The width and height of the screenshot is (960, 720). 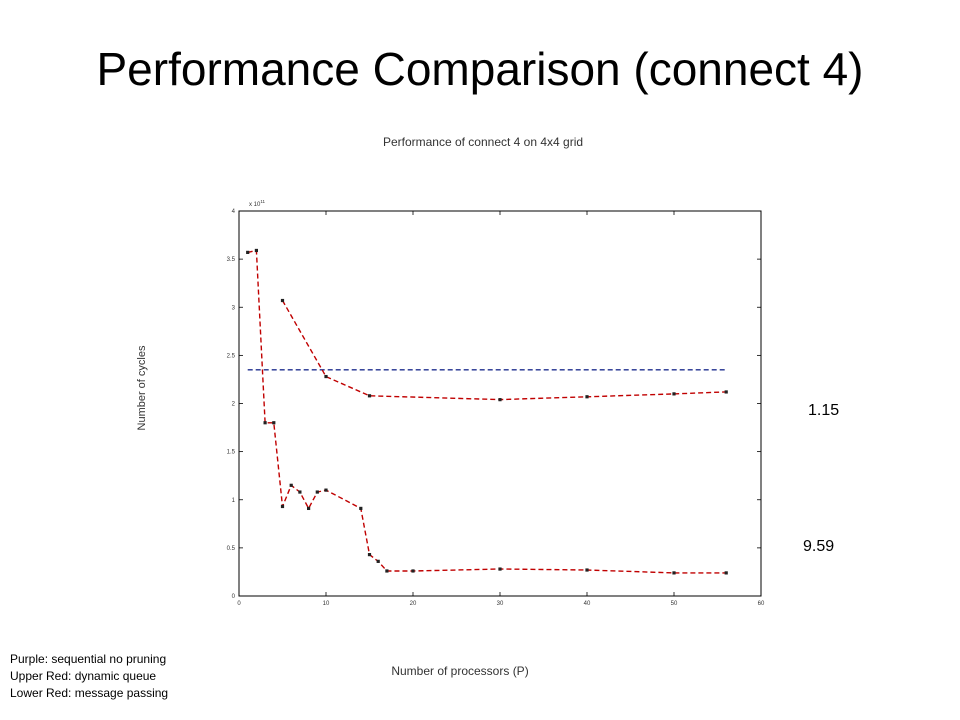 What do you see at coordinates (483, 142) in the screenshot?
I see `chart-title: Performance of connect 4 on 4x4 grid` at bounding box center [483, 142].